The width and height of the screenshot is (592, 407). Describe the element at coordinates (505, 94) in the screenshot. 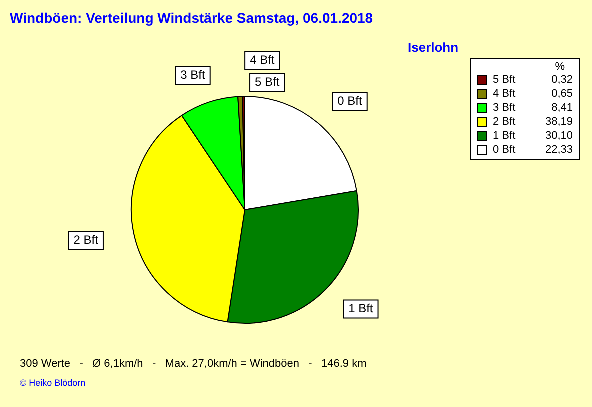

I see `legend-label: 4 Bft` at that location.